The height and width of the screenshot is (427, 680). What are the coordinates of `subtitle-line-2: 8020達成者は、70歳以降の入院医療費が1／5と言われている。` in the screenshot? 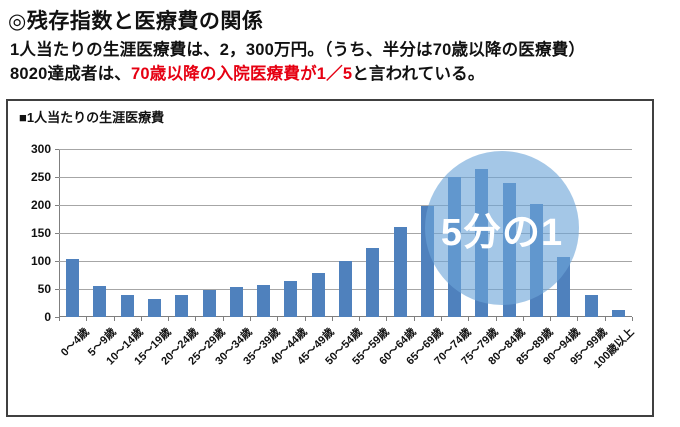 It's located at (247, 72).